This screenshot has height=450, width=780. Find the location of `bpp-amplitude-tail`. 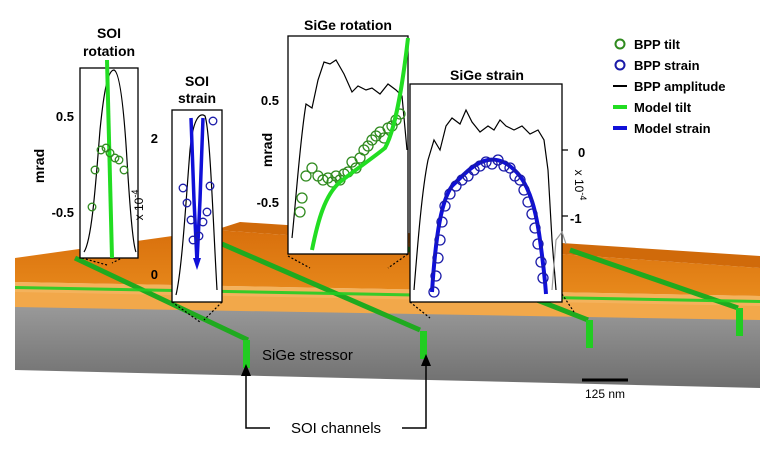

bpp-amplitude-tail is located at coordinates (559, 260).